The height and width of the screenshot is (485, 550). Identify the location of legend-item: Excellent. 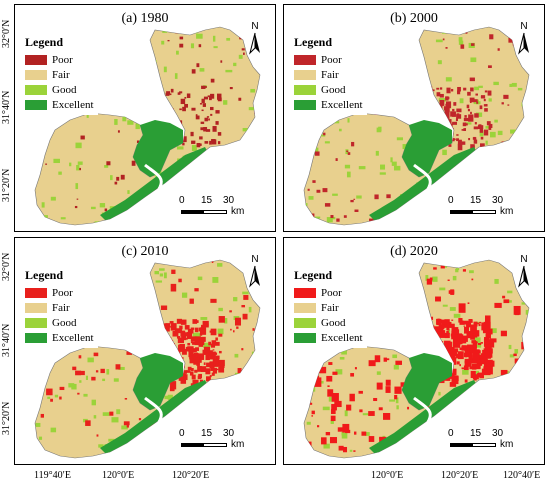
(59, 337).